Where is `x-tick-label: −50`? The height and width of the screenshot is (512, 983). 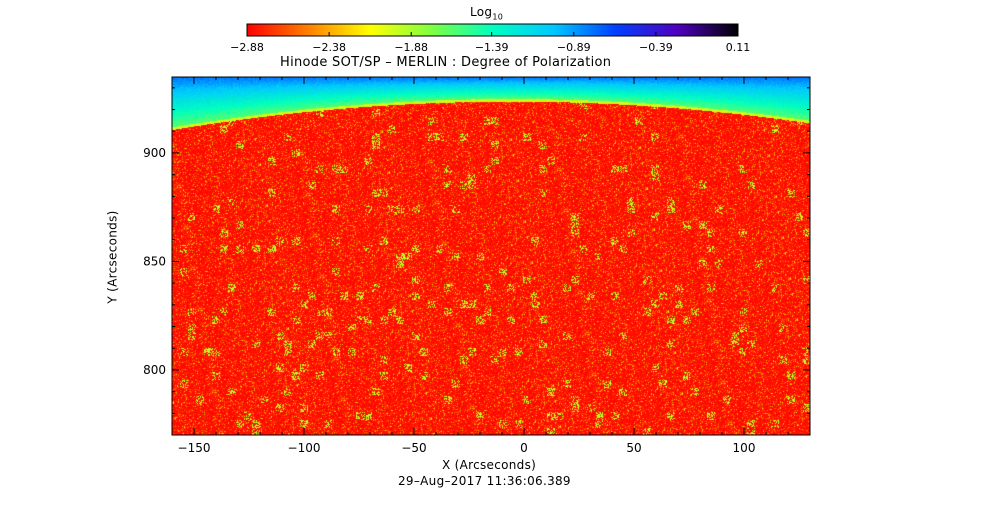 x-tick-label: −50 is located at coordinates (413, 448).